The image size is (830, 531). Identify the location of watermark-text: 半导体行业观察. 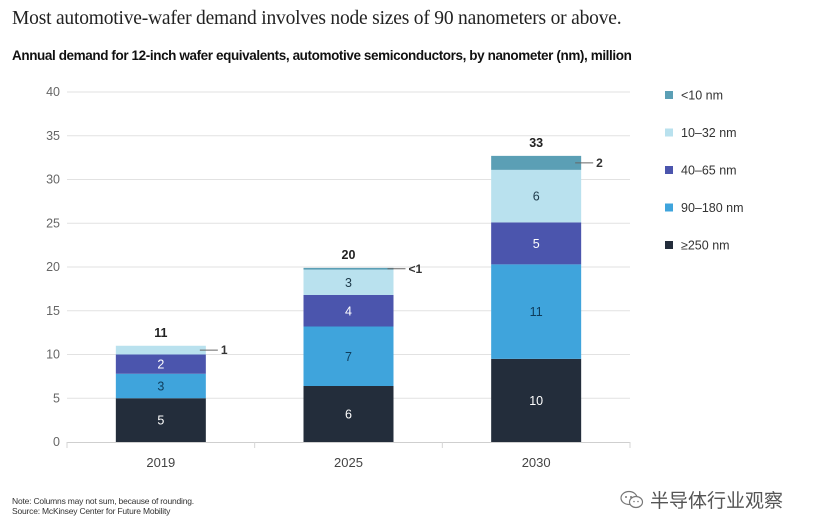
(717, 501).